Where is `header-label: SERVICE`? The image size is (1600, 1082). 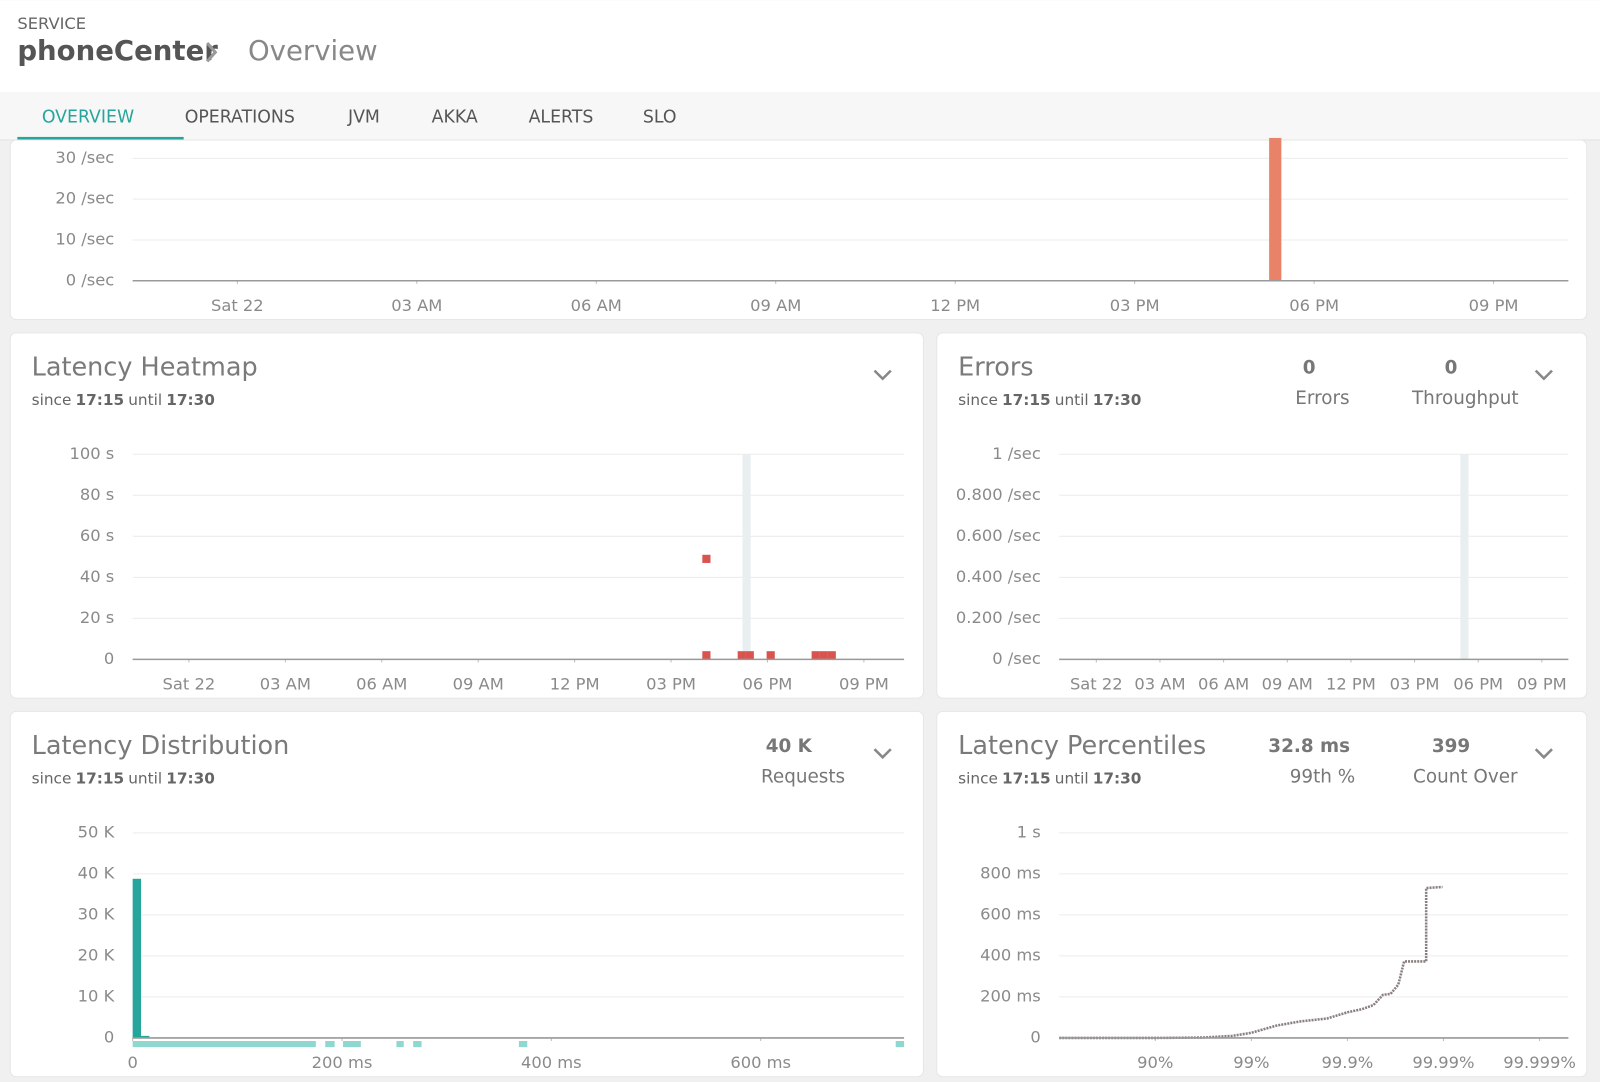
header-label: SERVICE is located at coordinates (51, 23).